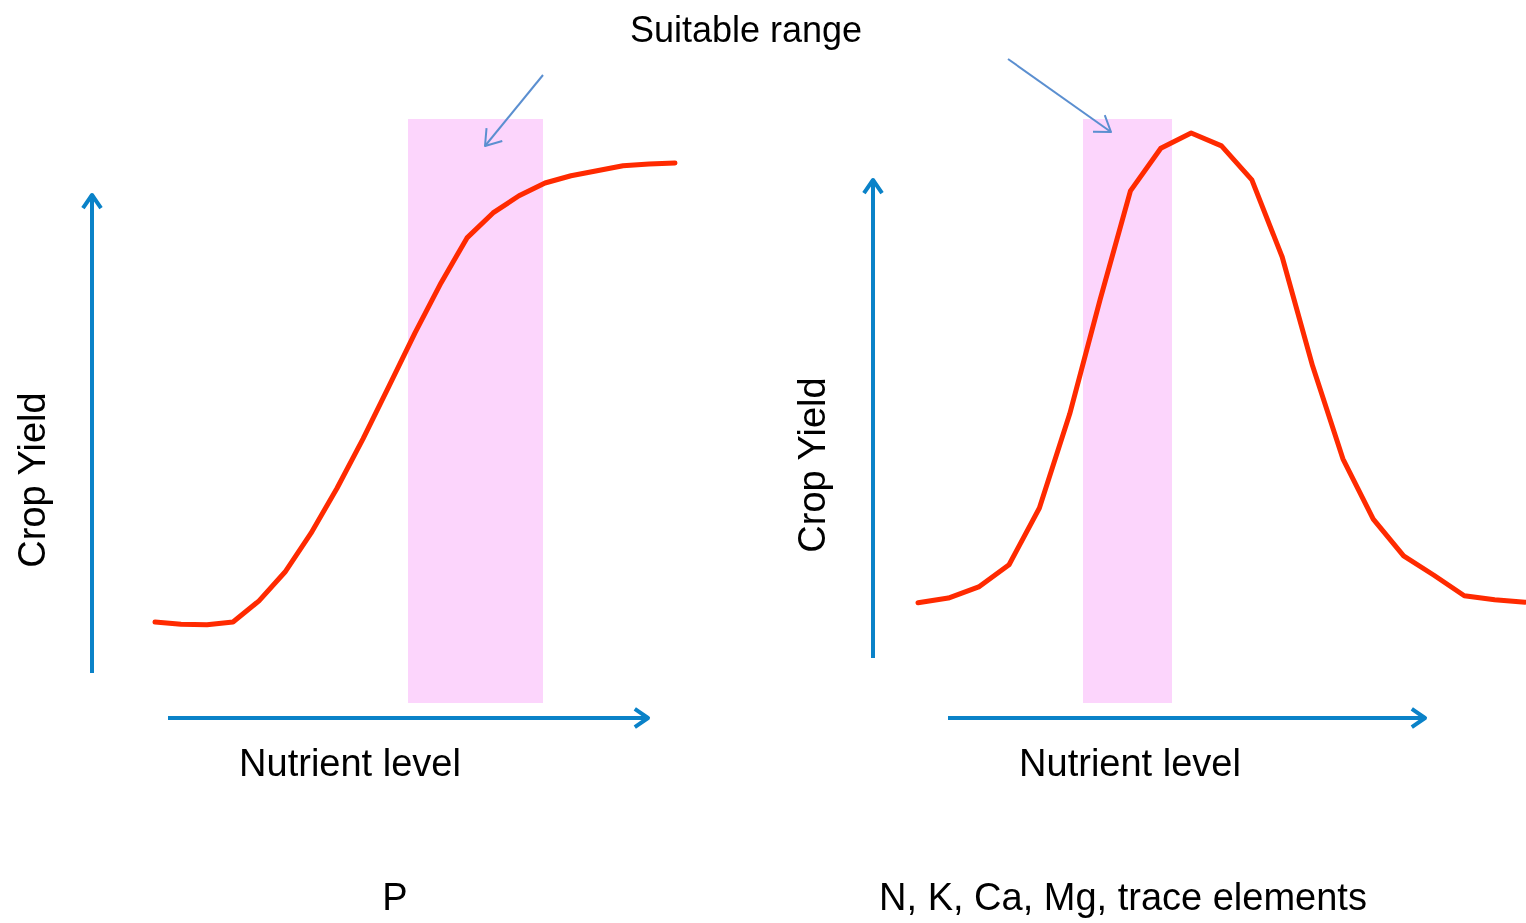 The width and height of the screenshot is (1526, 923). Describe the element at coordinates (395, 897) in the screenshot. I see `text: P` at that location.